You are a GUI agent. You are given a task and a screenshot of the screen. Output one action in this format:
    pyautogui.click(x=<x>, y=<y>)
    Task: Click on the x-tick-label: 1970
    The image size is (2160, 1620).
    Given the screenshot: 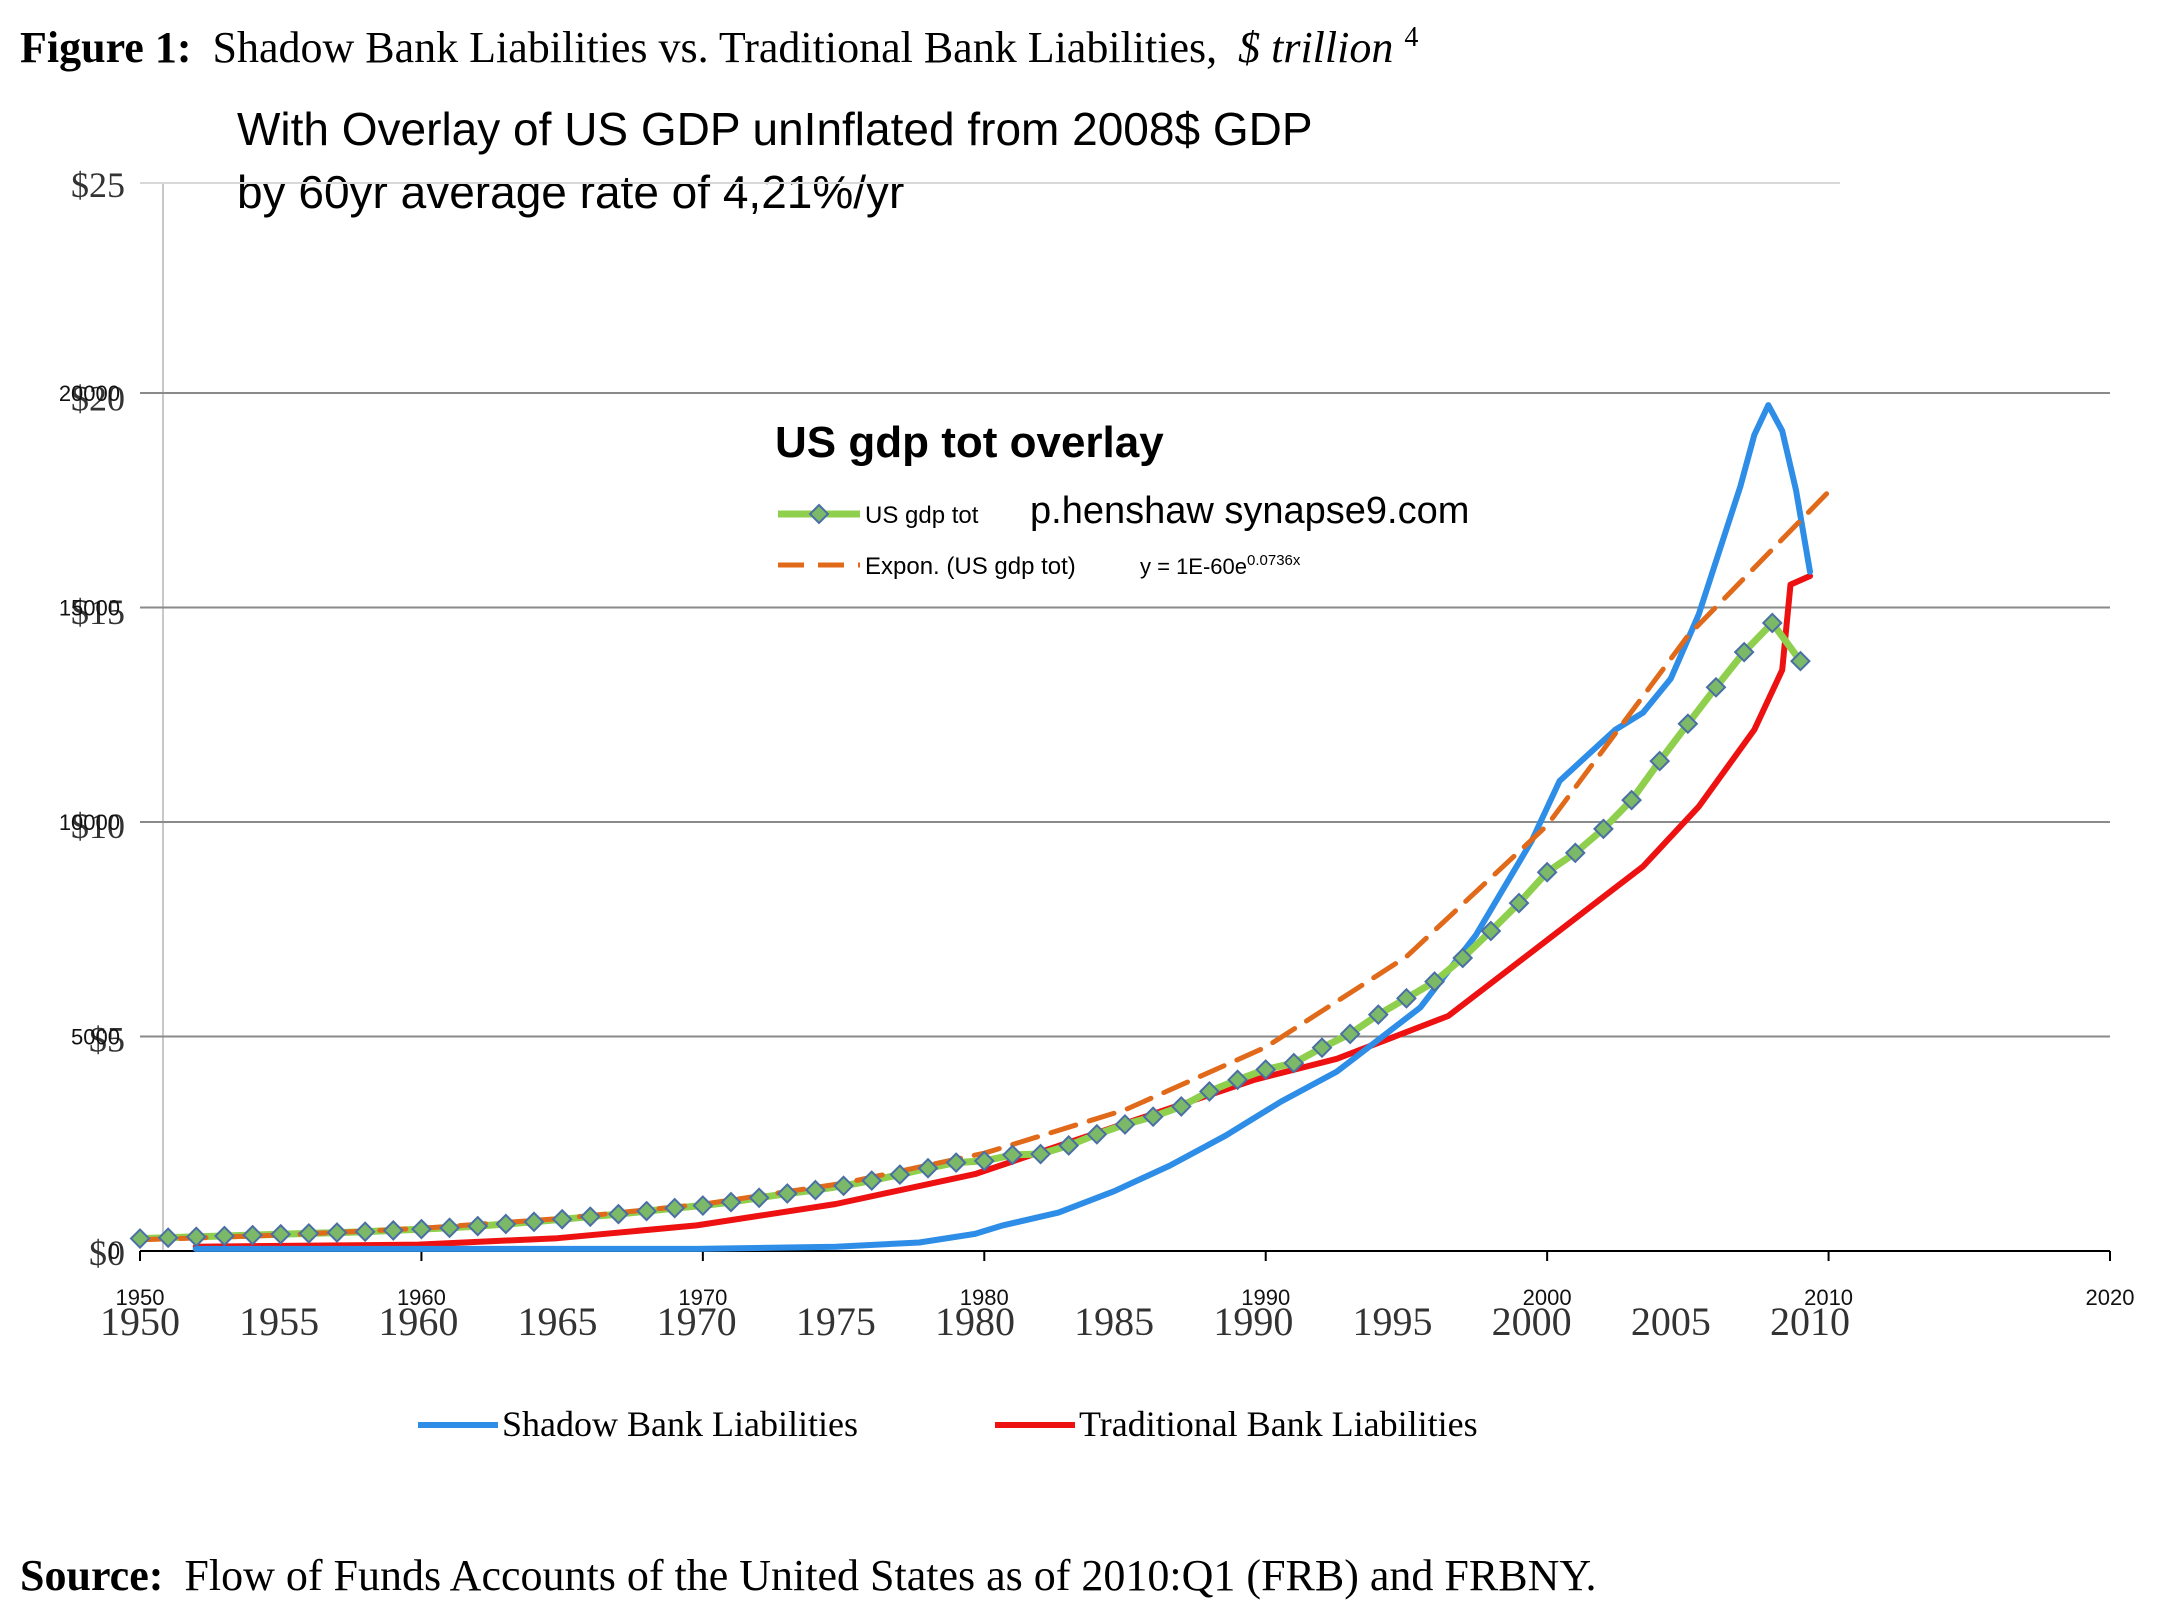 What is the action you would take?
    pyautogui.click(x=697, y=1321)
    